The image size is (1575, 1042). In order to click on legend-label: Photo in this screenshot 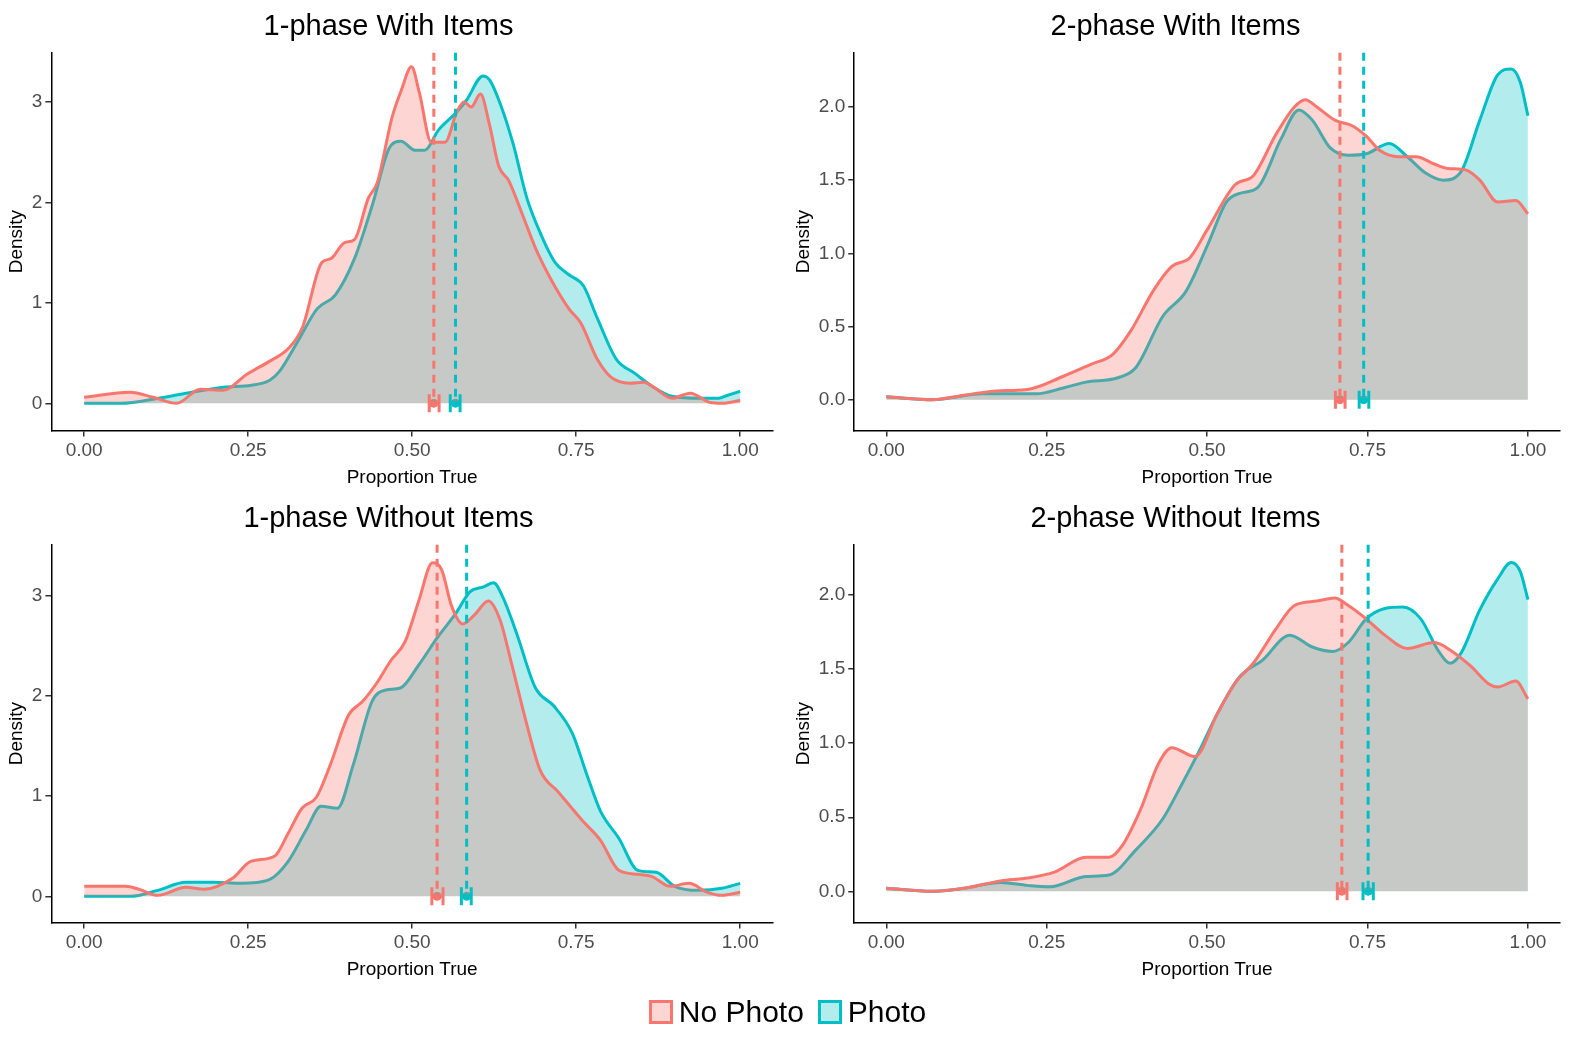, I will do `click(887, 1012)`.